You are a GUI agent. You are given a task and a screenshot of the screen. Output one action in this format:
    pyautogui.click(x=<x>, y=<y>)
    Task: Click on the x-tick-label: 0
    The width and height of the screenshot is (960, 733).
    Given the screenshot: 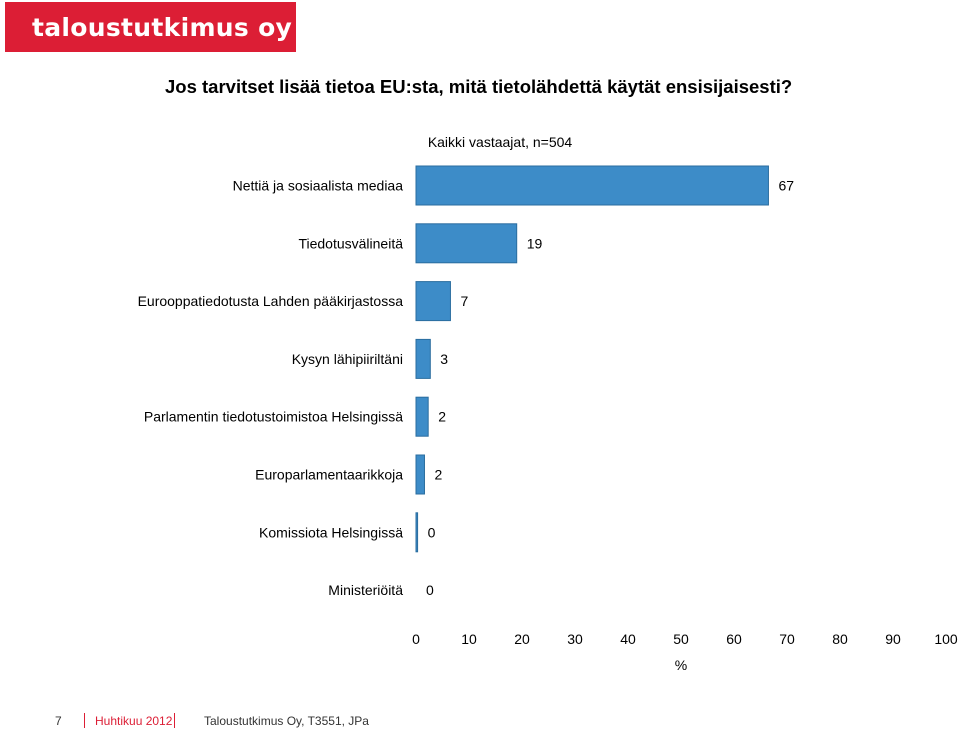 What is the action you would take?
    pyautogui.click(x=416, y=639)
    